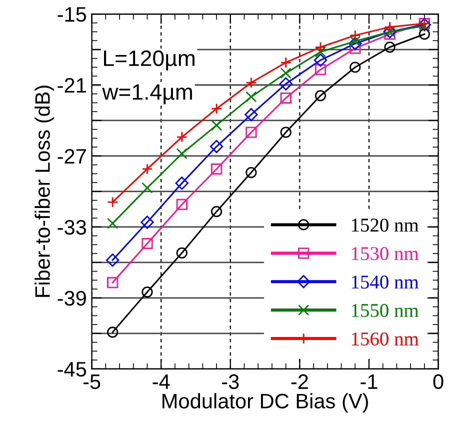 This screenshot has width=450, height=425. I want to click on x-tick-label: -5, so click(91, 382).